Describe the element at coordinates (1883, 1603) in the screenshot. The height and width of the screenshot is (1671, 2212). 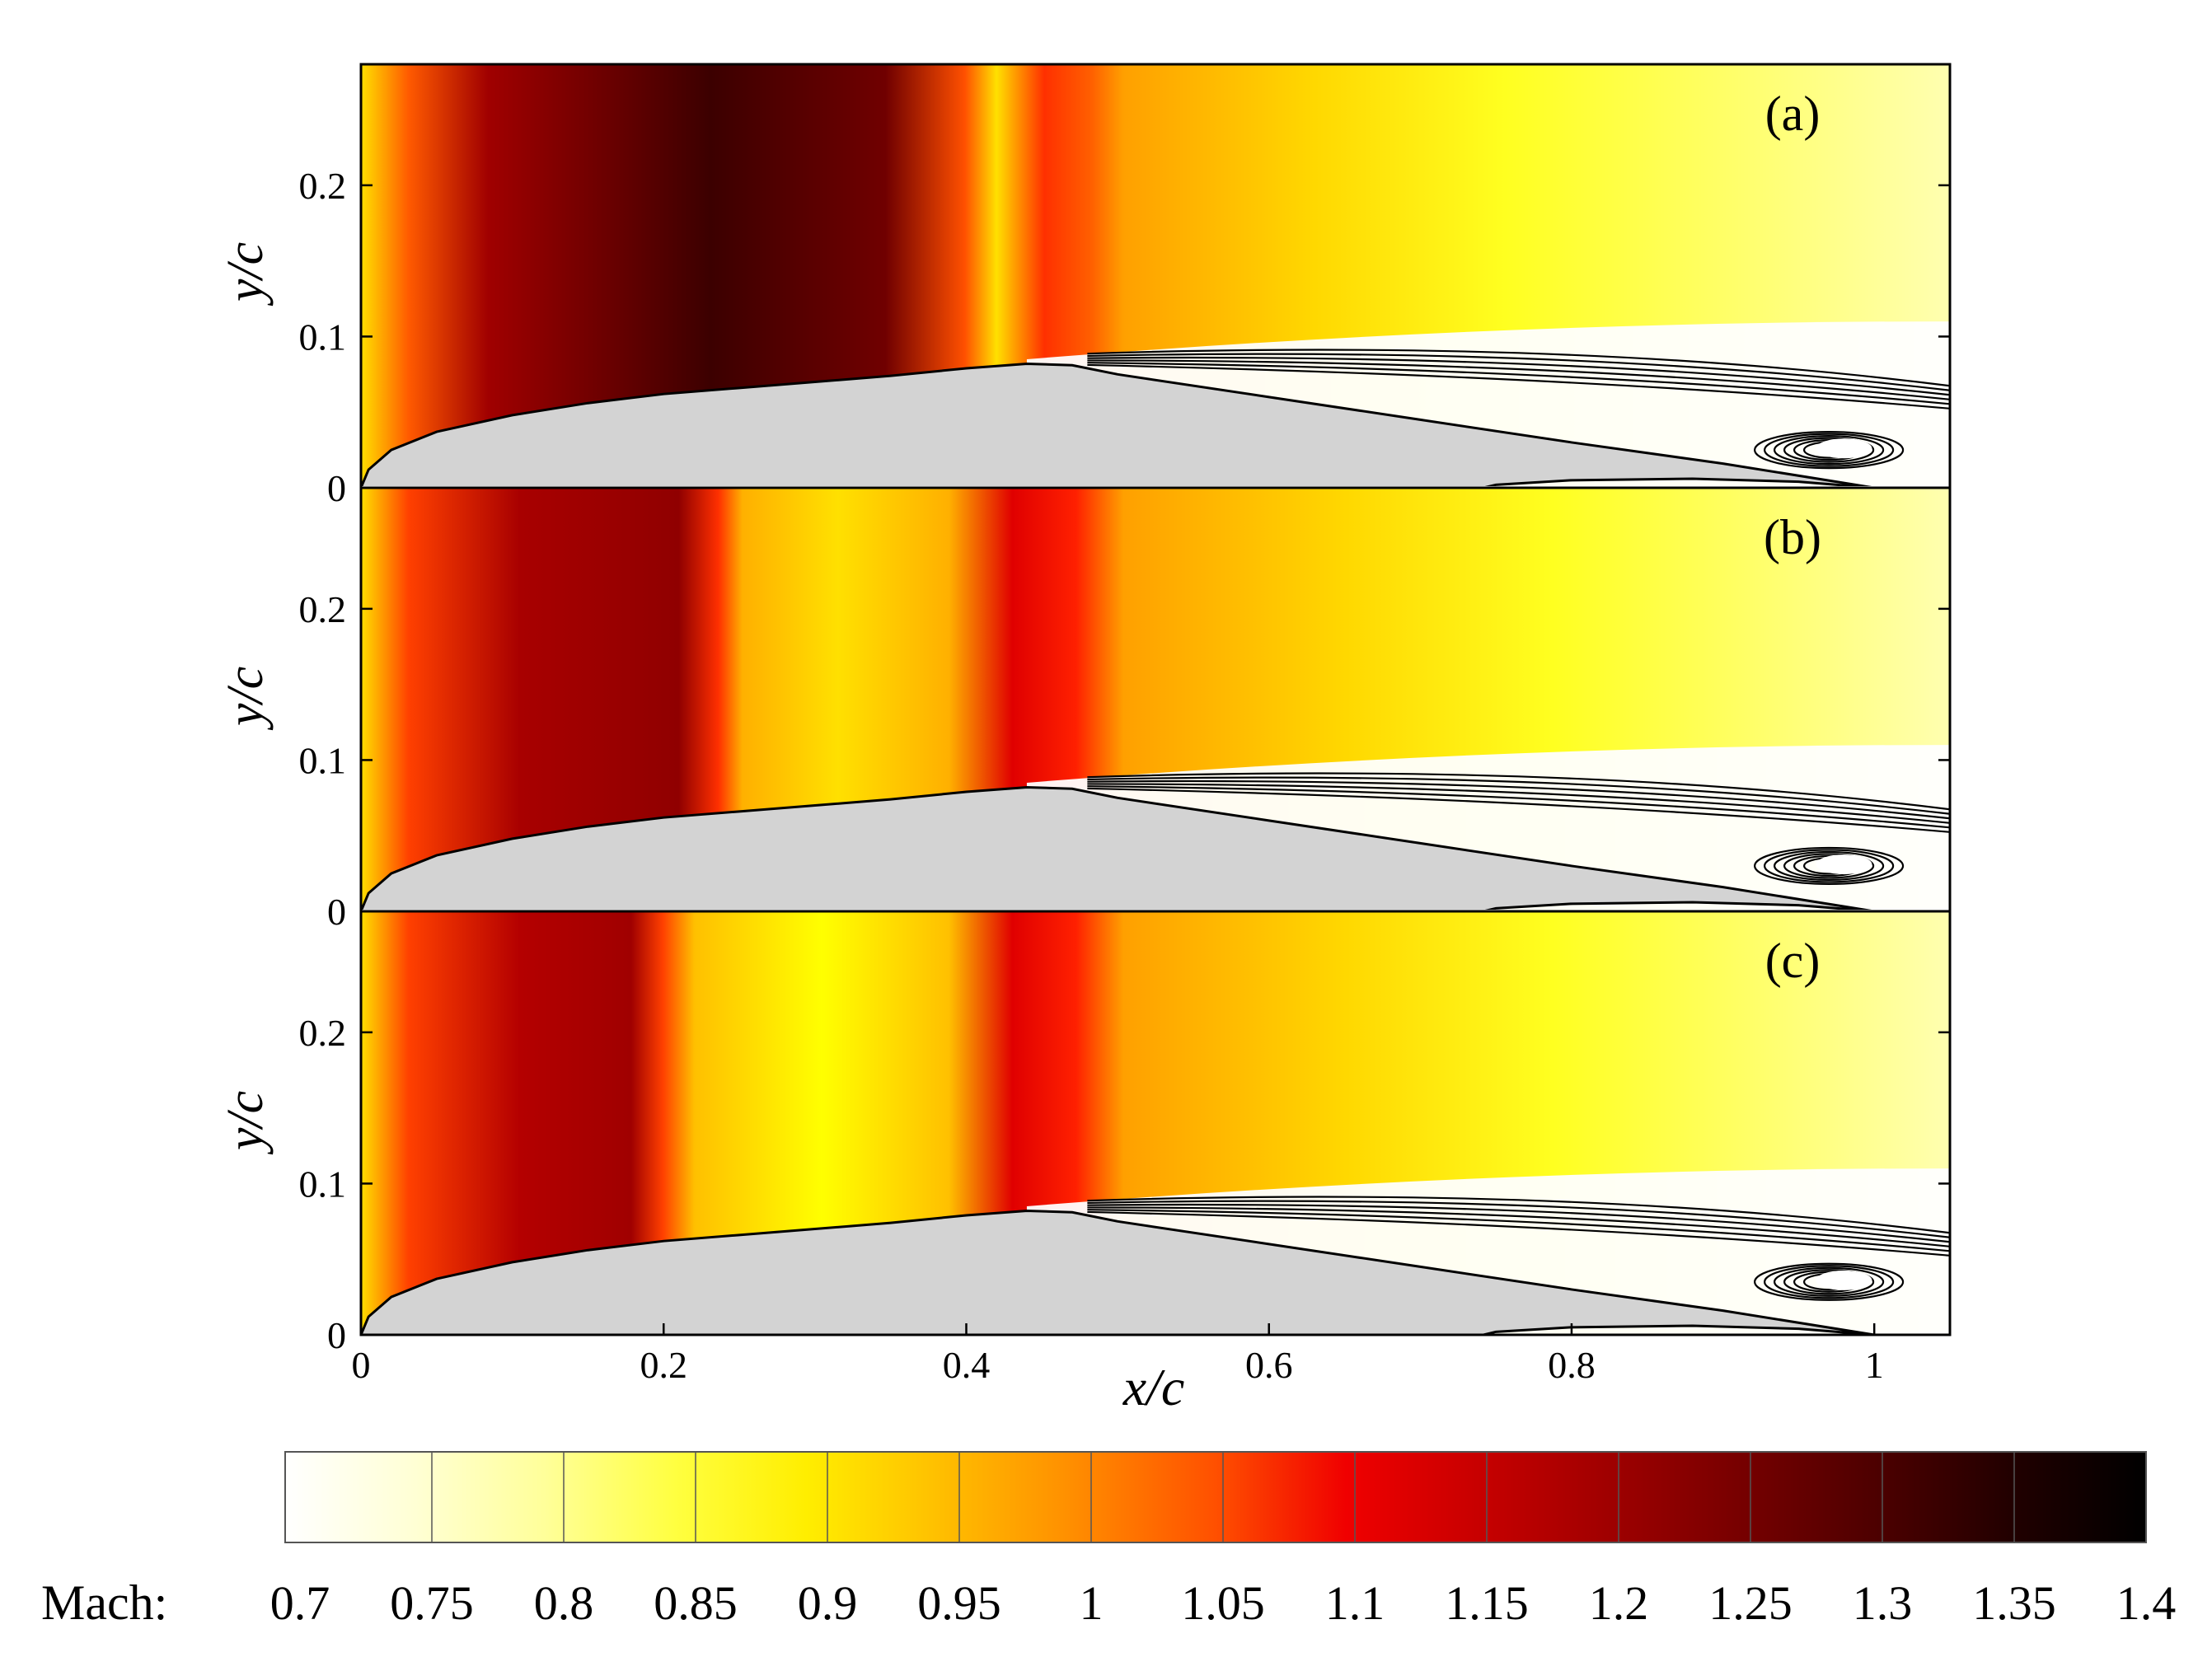
I see `colorbar-tick-label: 1.3` at that location.